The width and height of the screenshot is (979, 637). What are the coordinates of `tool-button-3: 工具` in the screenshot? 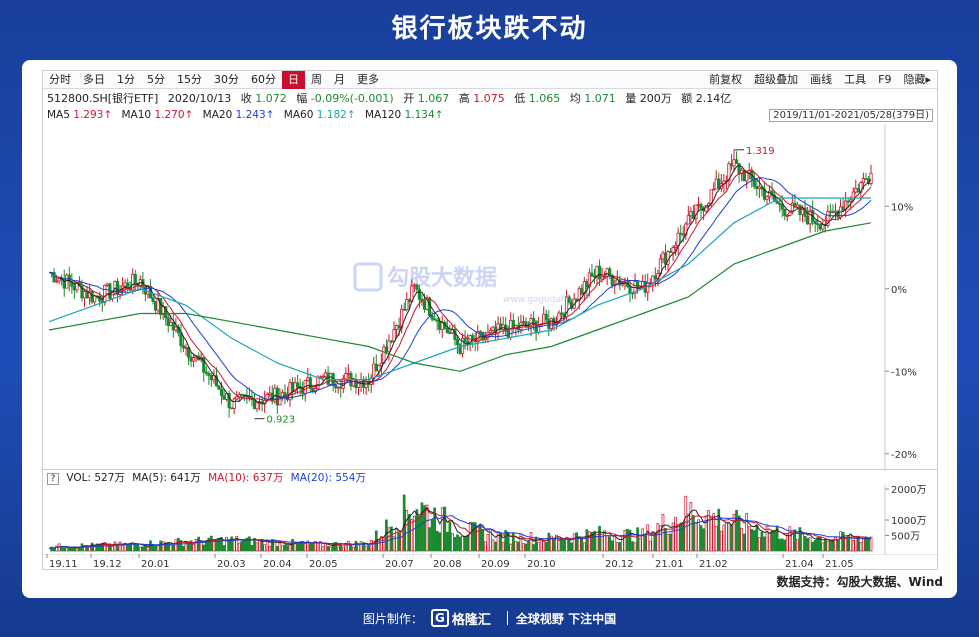 It's located at (855, 79).